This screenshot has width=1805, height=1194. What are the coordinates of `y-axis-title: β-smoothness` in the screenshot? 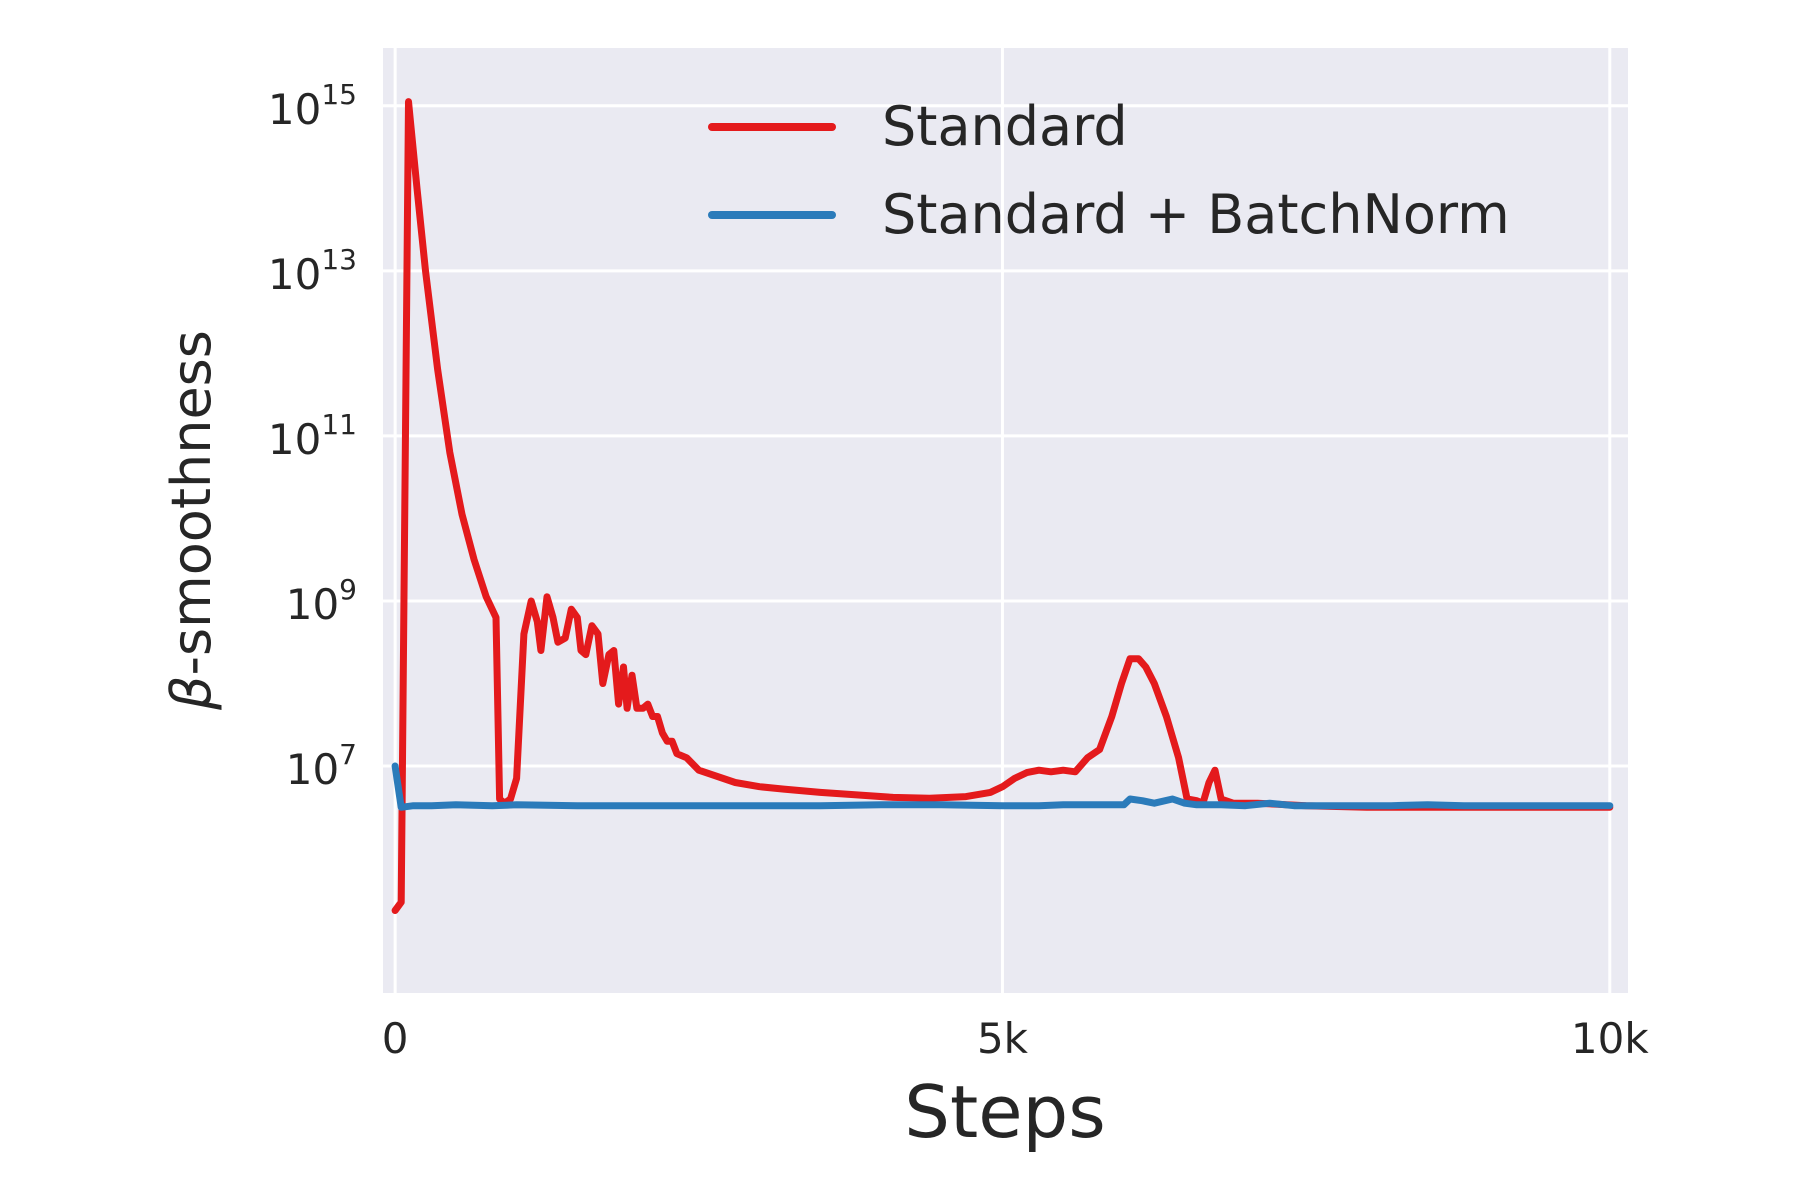 It's located at (191, 520).